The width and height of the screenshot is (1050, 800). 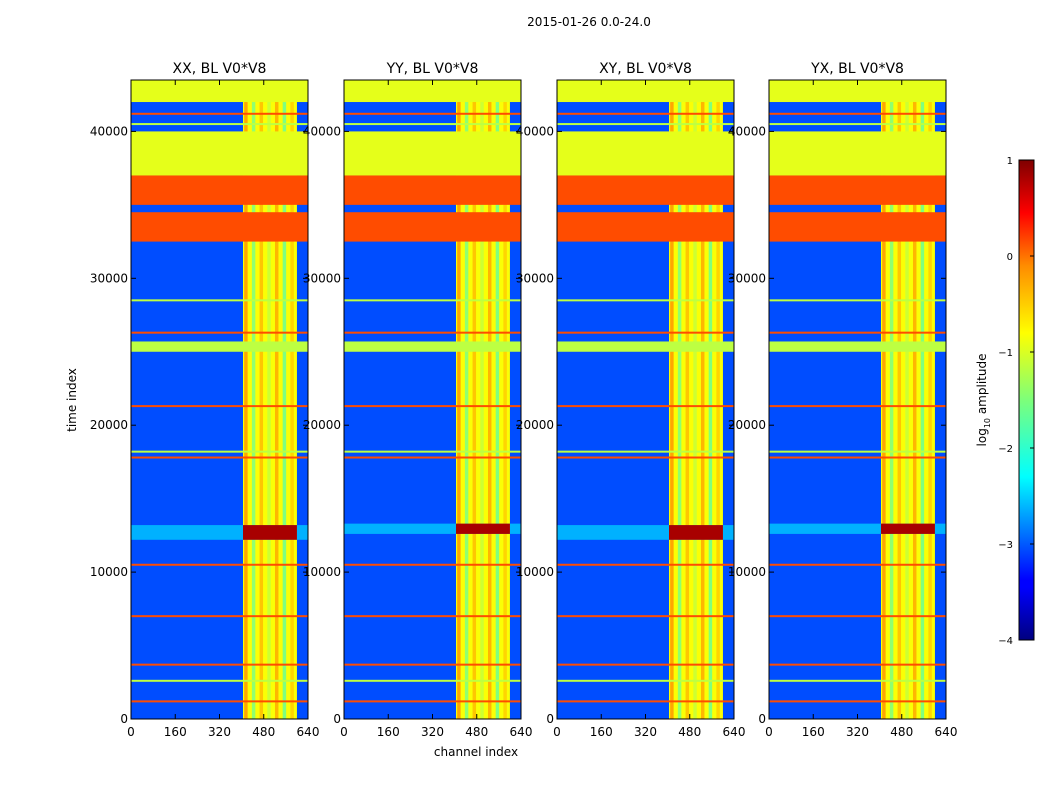 I want to click on y-axis-label: time index, so click(x=72, y=400).